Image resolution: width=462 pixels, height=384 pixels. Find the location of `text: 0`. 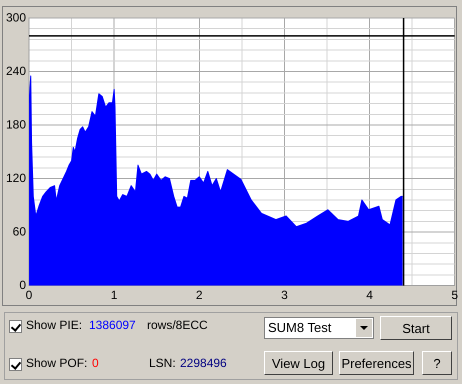

text: 0 is located at coordinates (95, 363).